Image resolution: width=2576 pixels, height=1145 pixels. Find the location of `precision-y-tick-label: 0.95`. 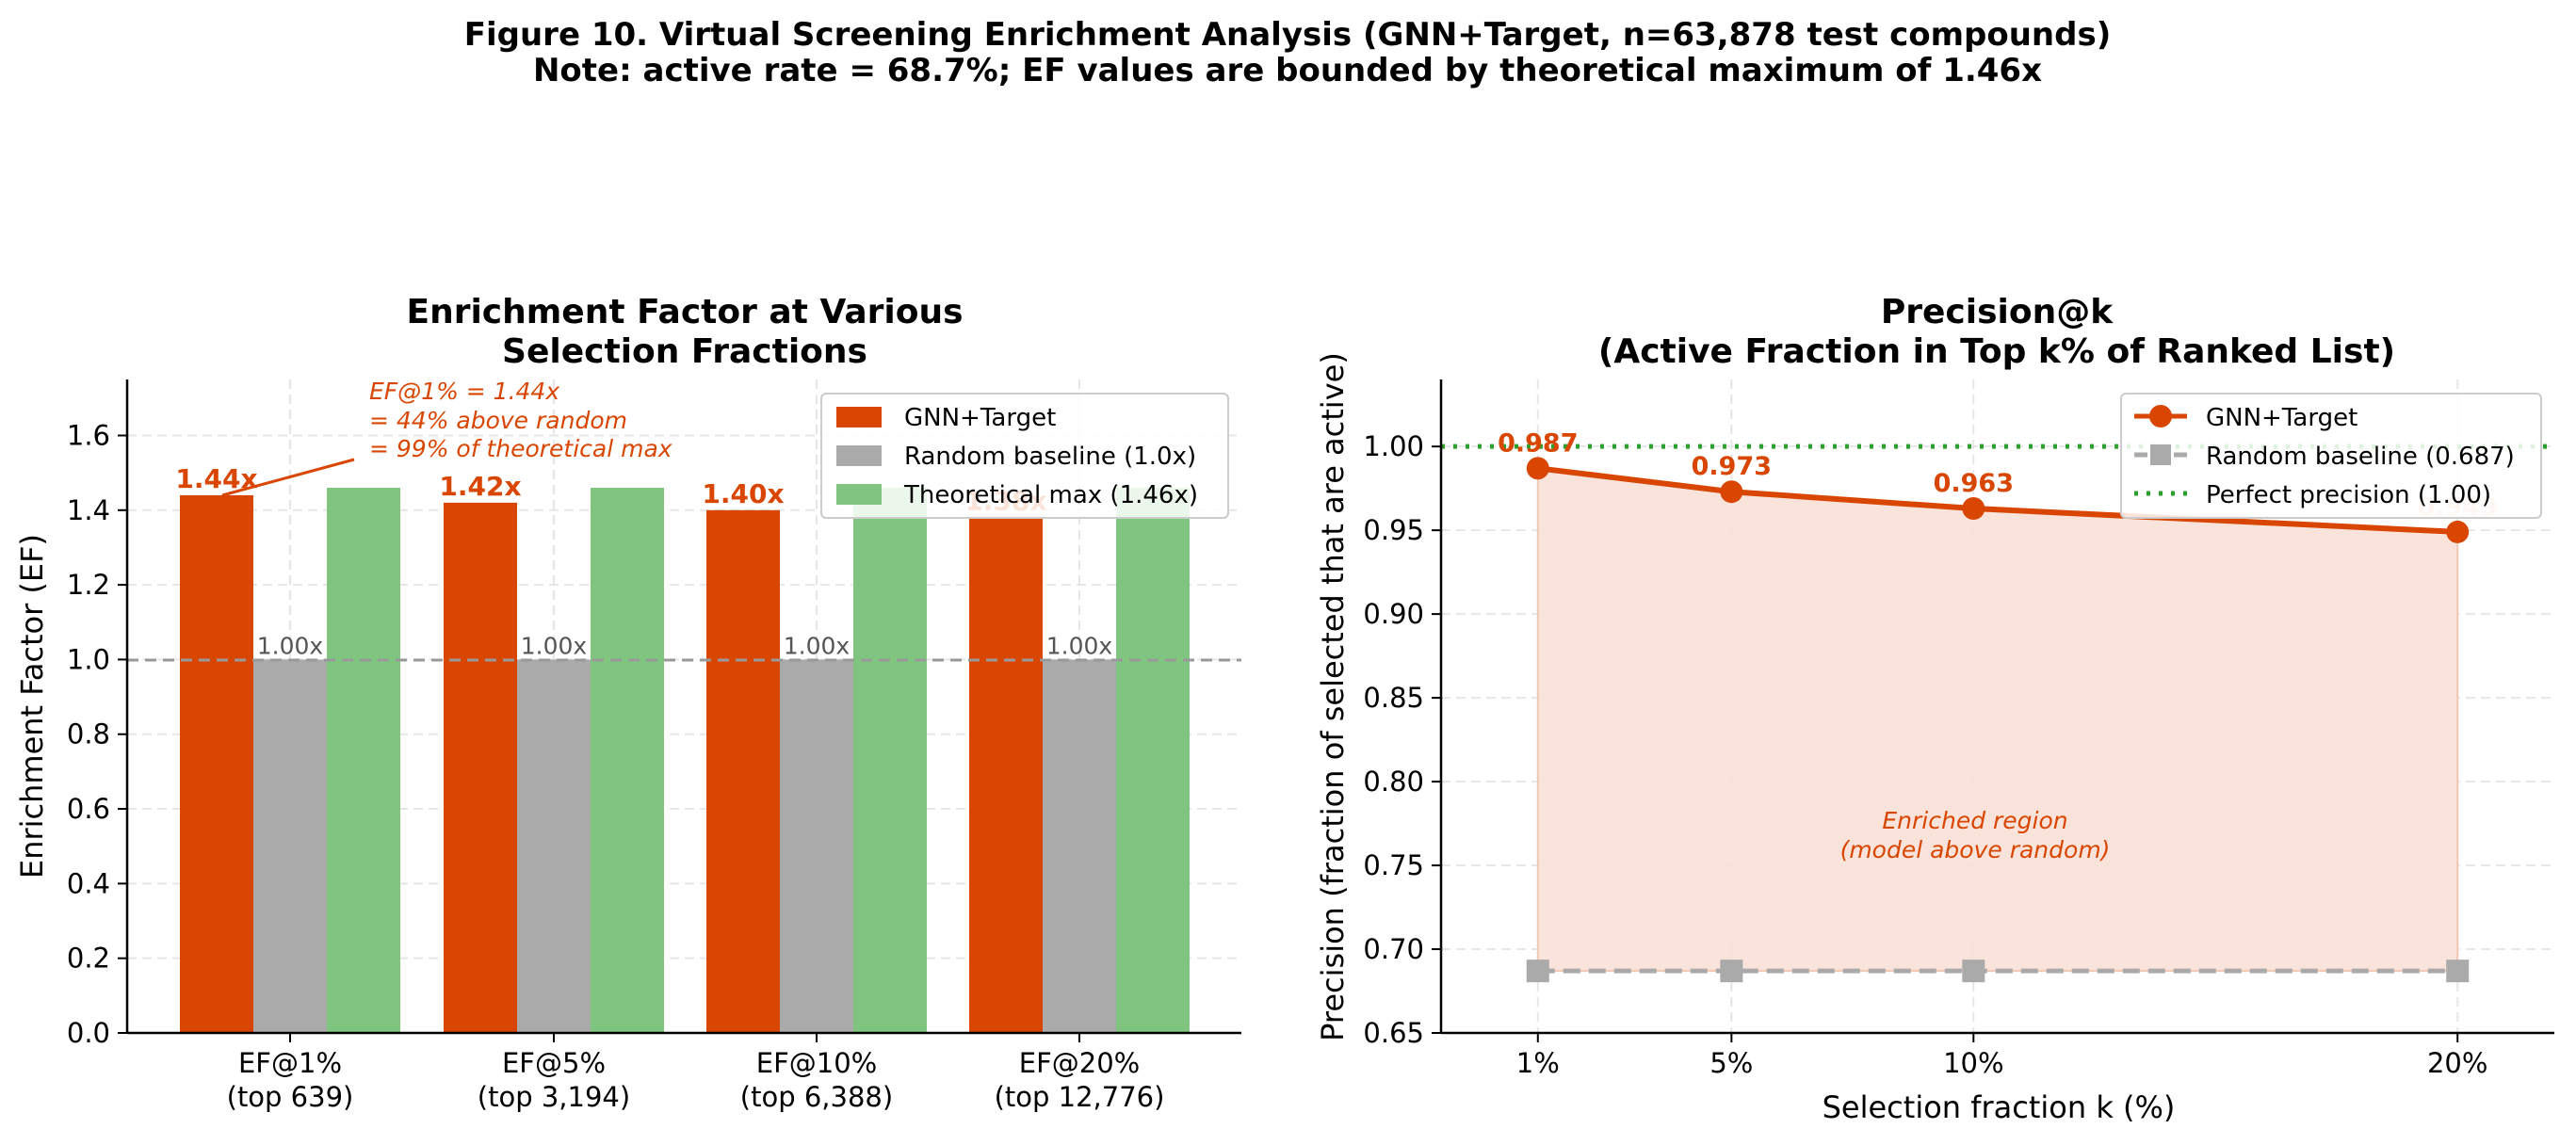

precision-y-tick-label: 0.95 is located at coordinates (1393, 530).